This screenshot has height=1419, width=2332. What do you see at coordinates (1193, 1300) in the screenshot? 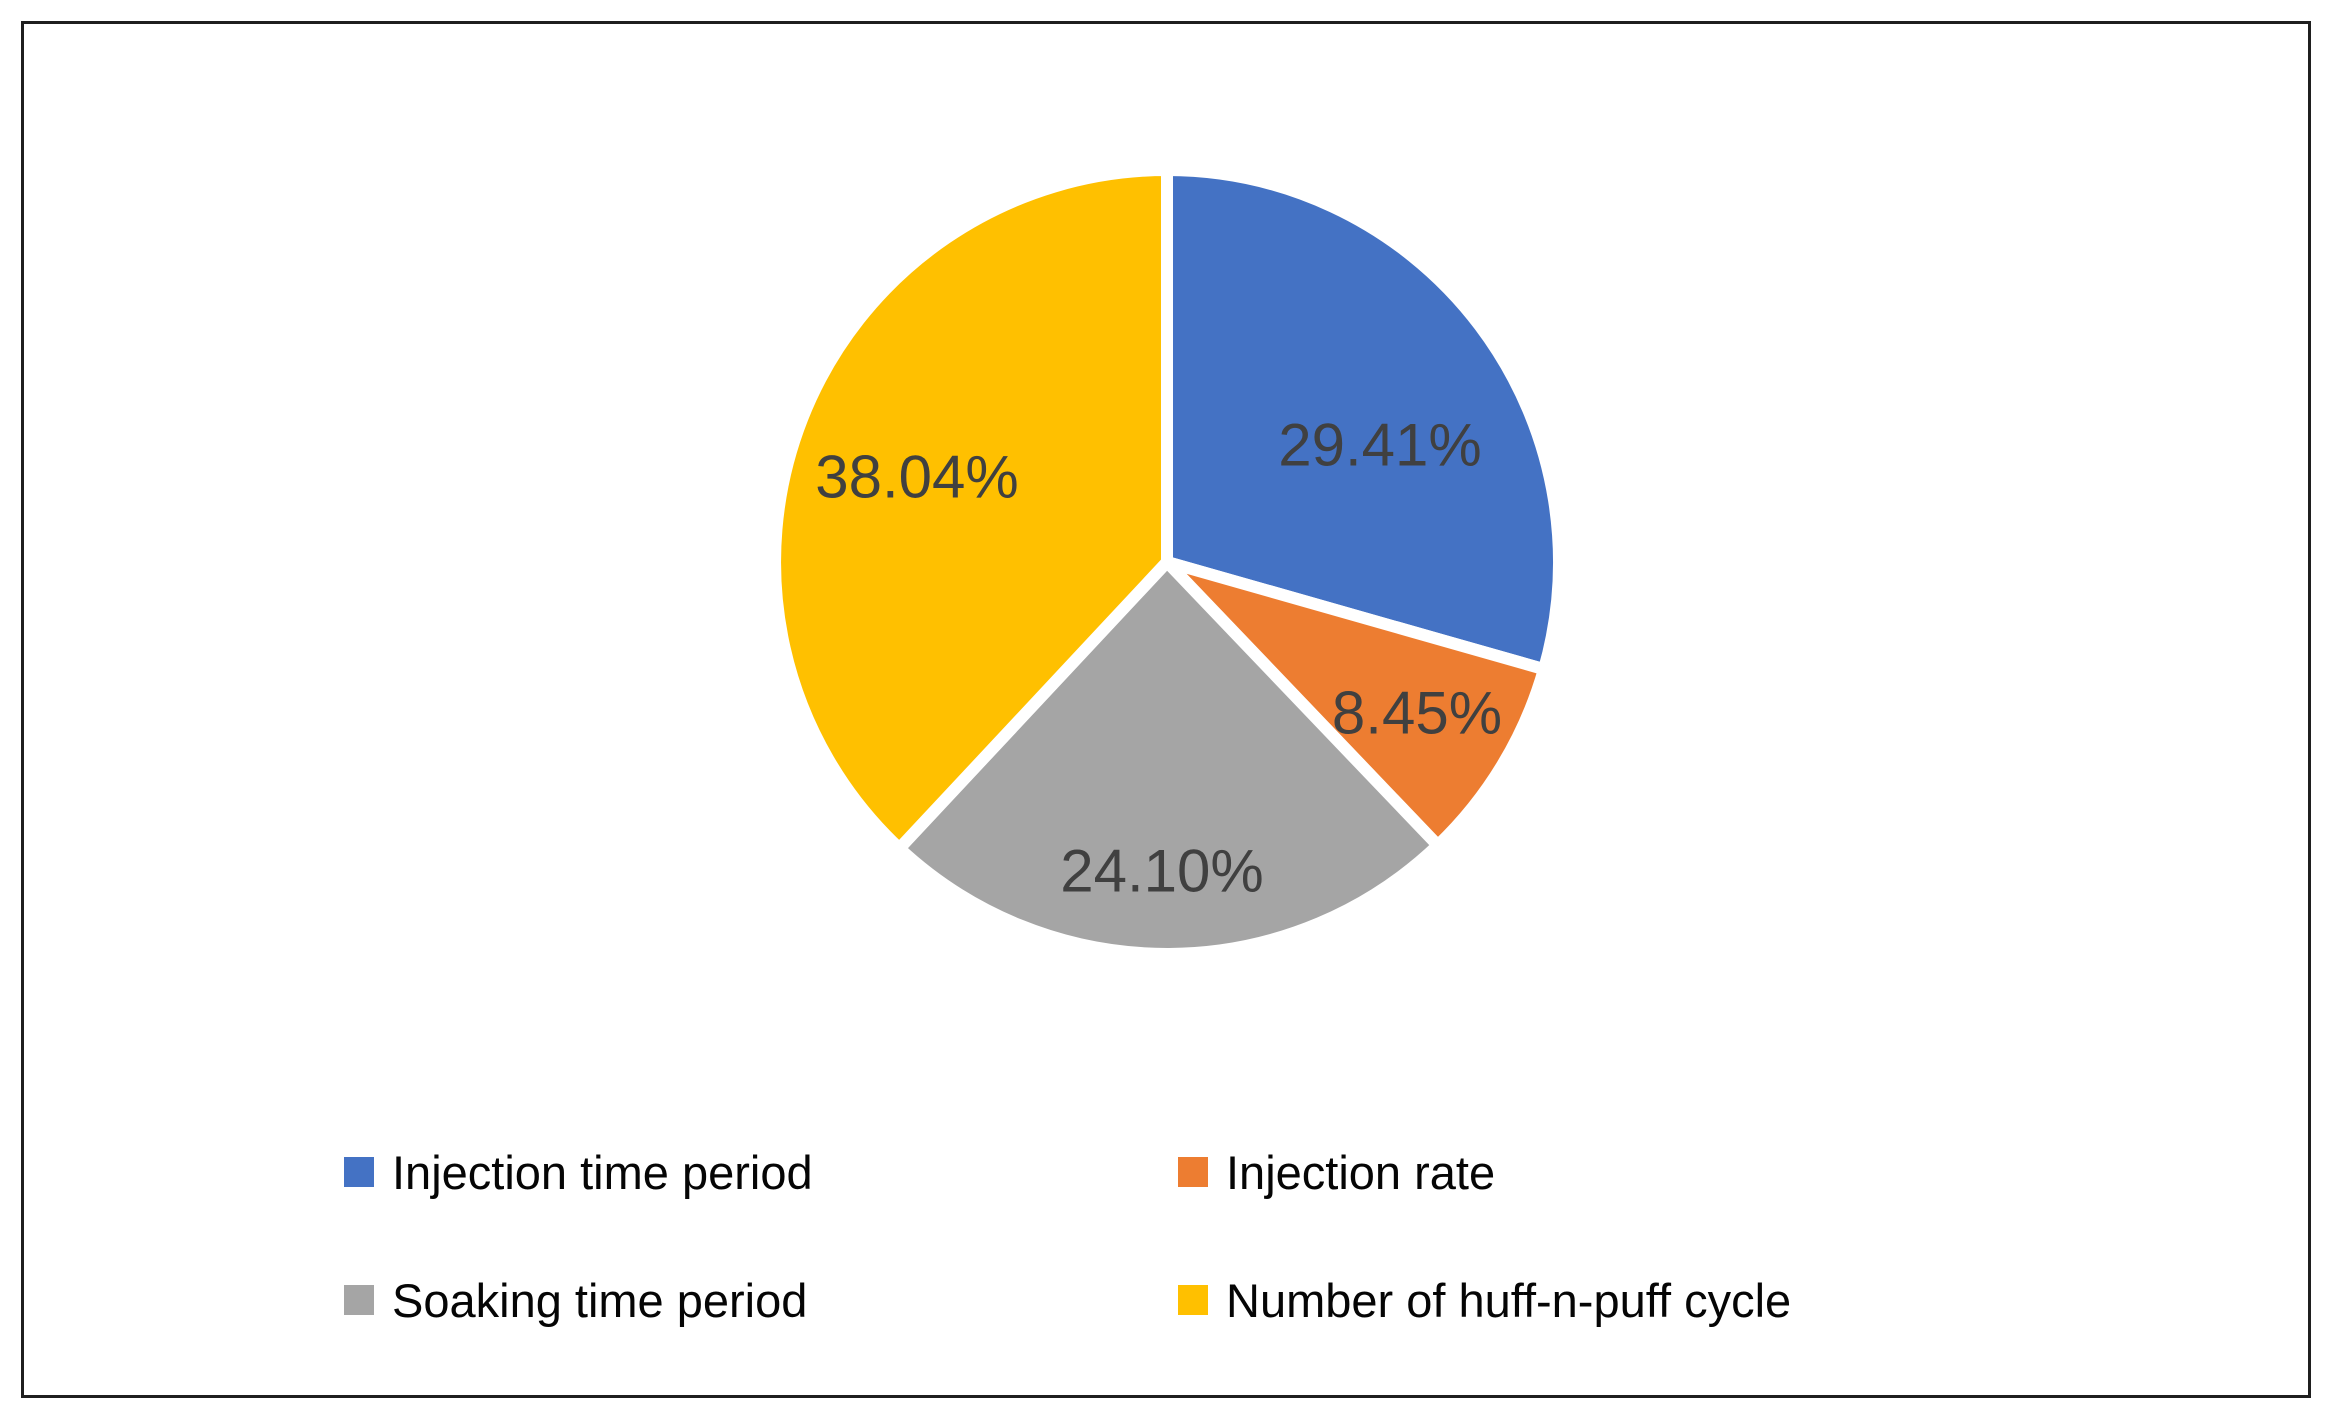
I see `legend-swatch-yellow` at bounding box center [1193, 1300].